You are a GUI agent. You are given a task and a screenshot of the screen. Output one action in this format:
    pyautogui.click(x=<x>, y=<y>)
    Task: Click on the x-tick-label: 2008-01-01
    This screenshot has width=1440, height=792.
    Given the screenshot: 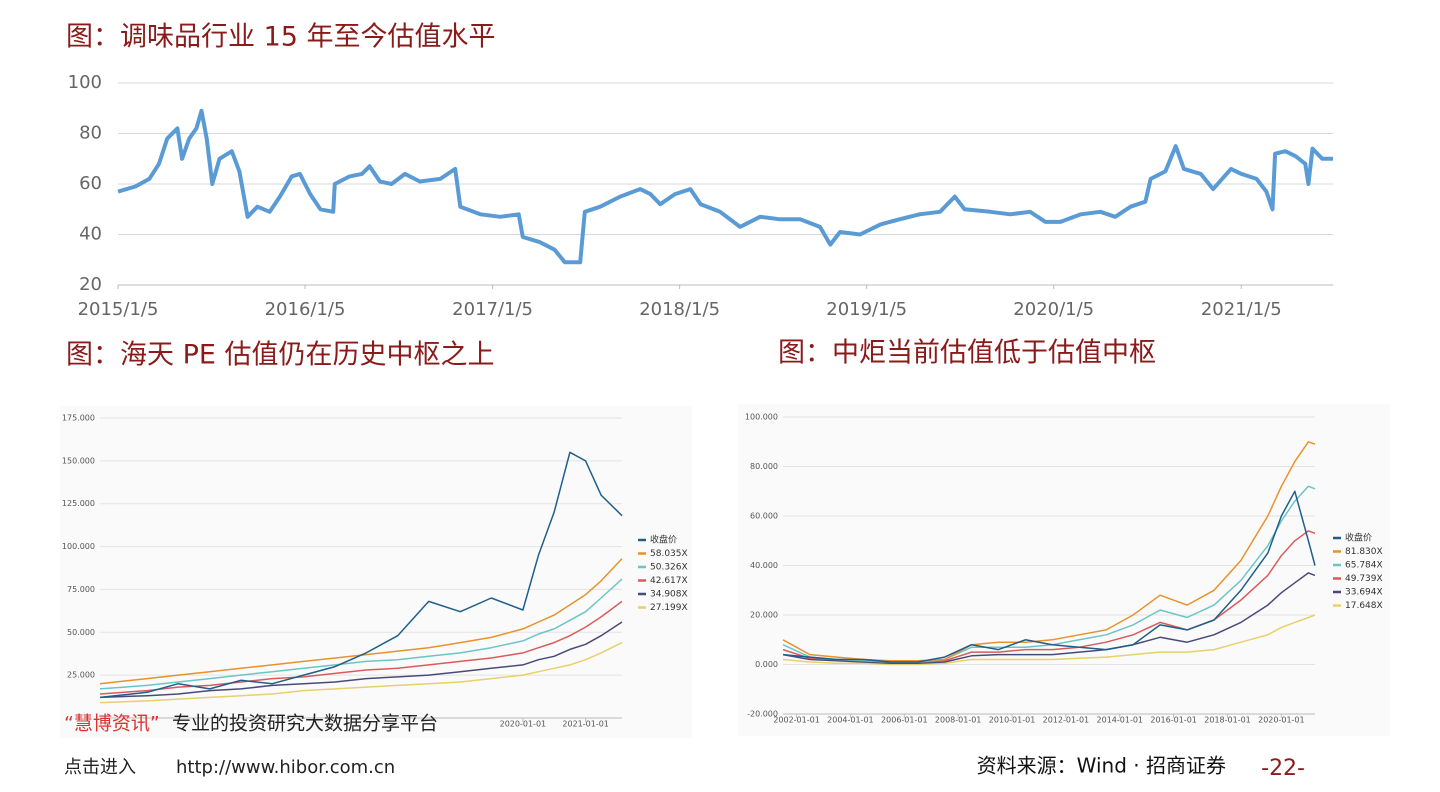 What is the action you would take?
    pyautogui.click(x=958, y=720)
    